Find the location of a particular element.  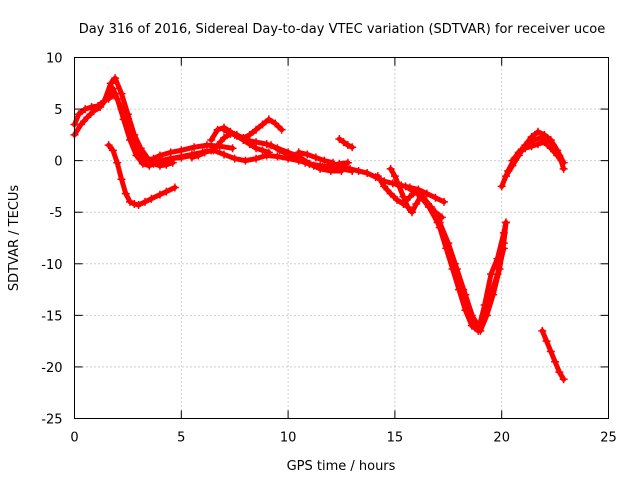

y-axis-label: SDTVAR / TECUs is located at coordinates (14, 238).